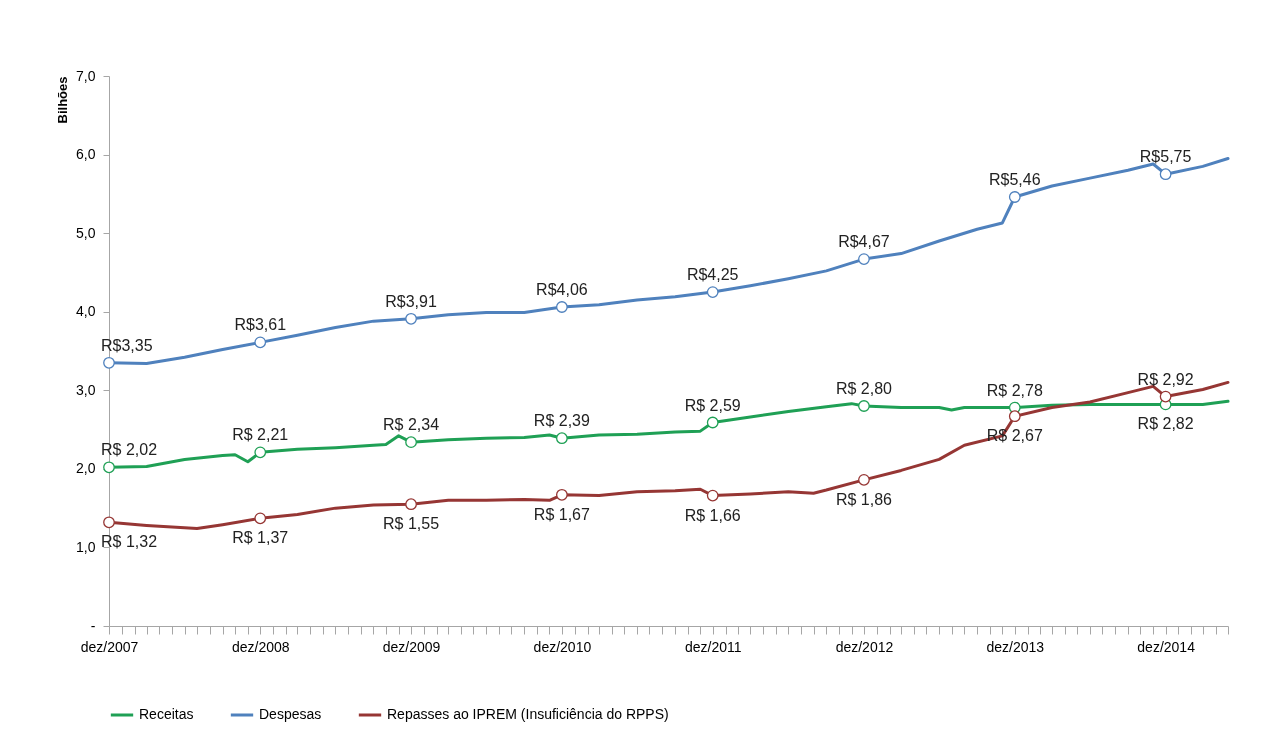  Describe the element at coordinates (86, 546) in the screenshot. I see `y-tick-label: 1,0` at that location.